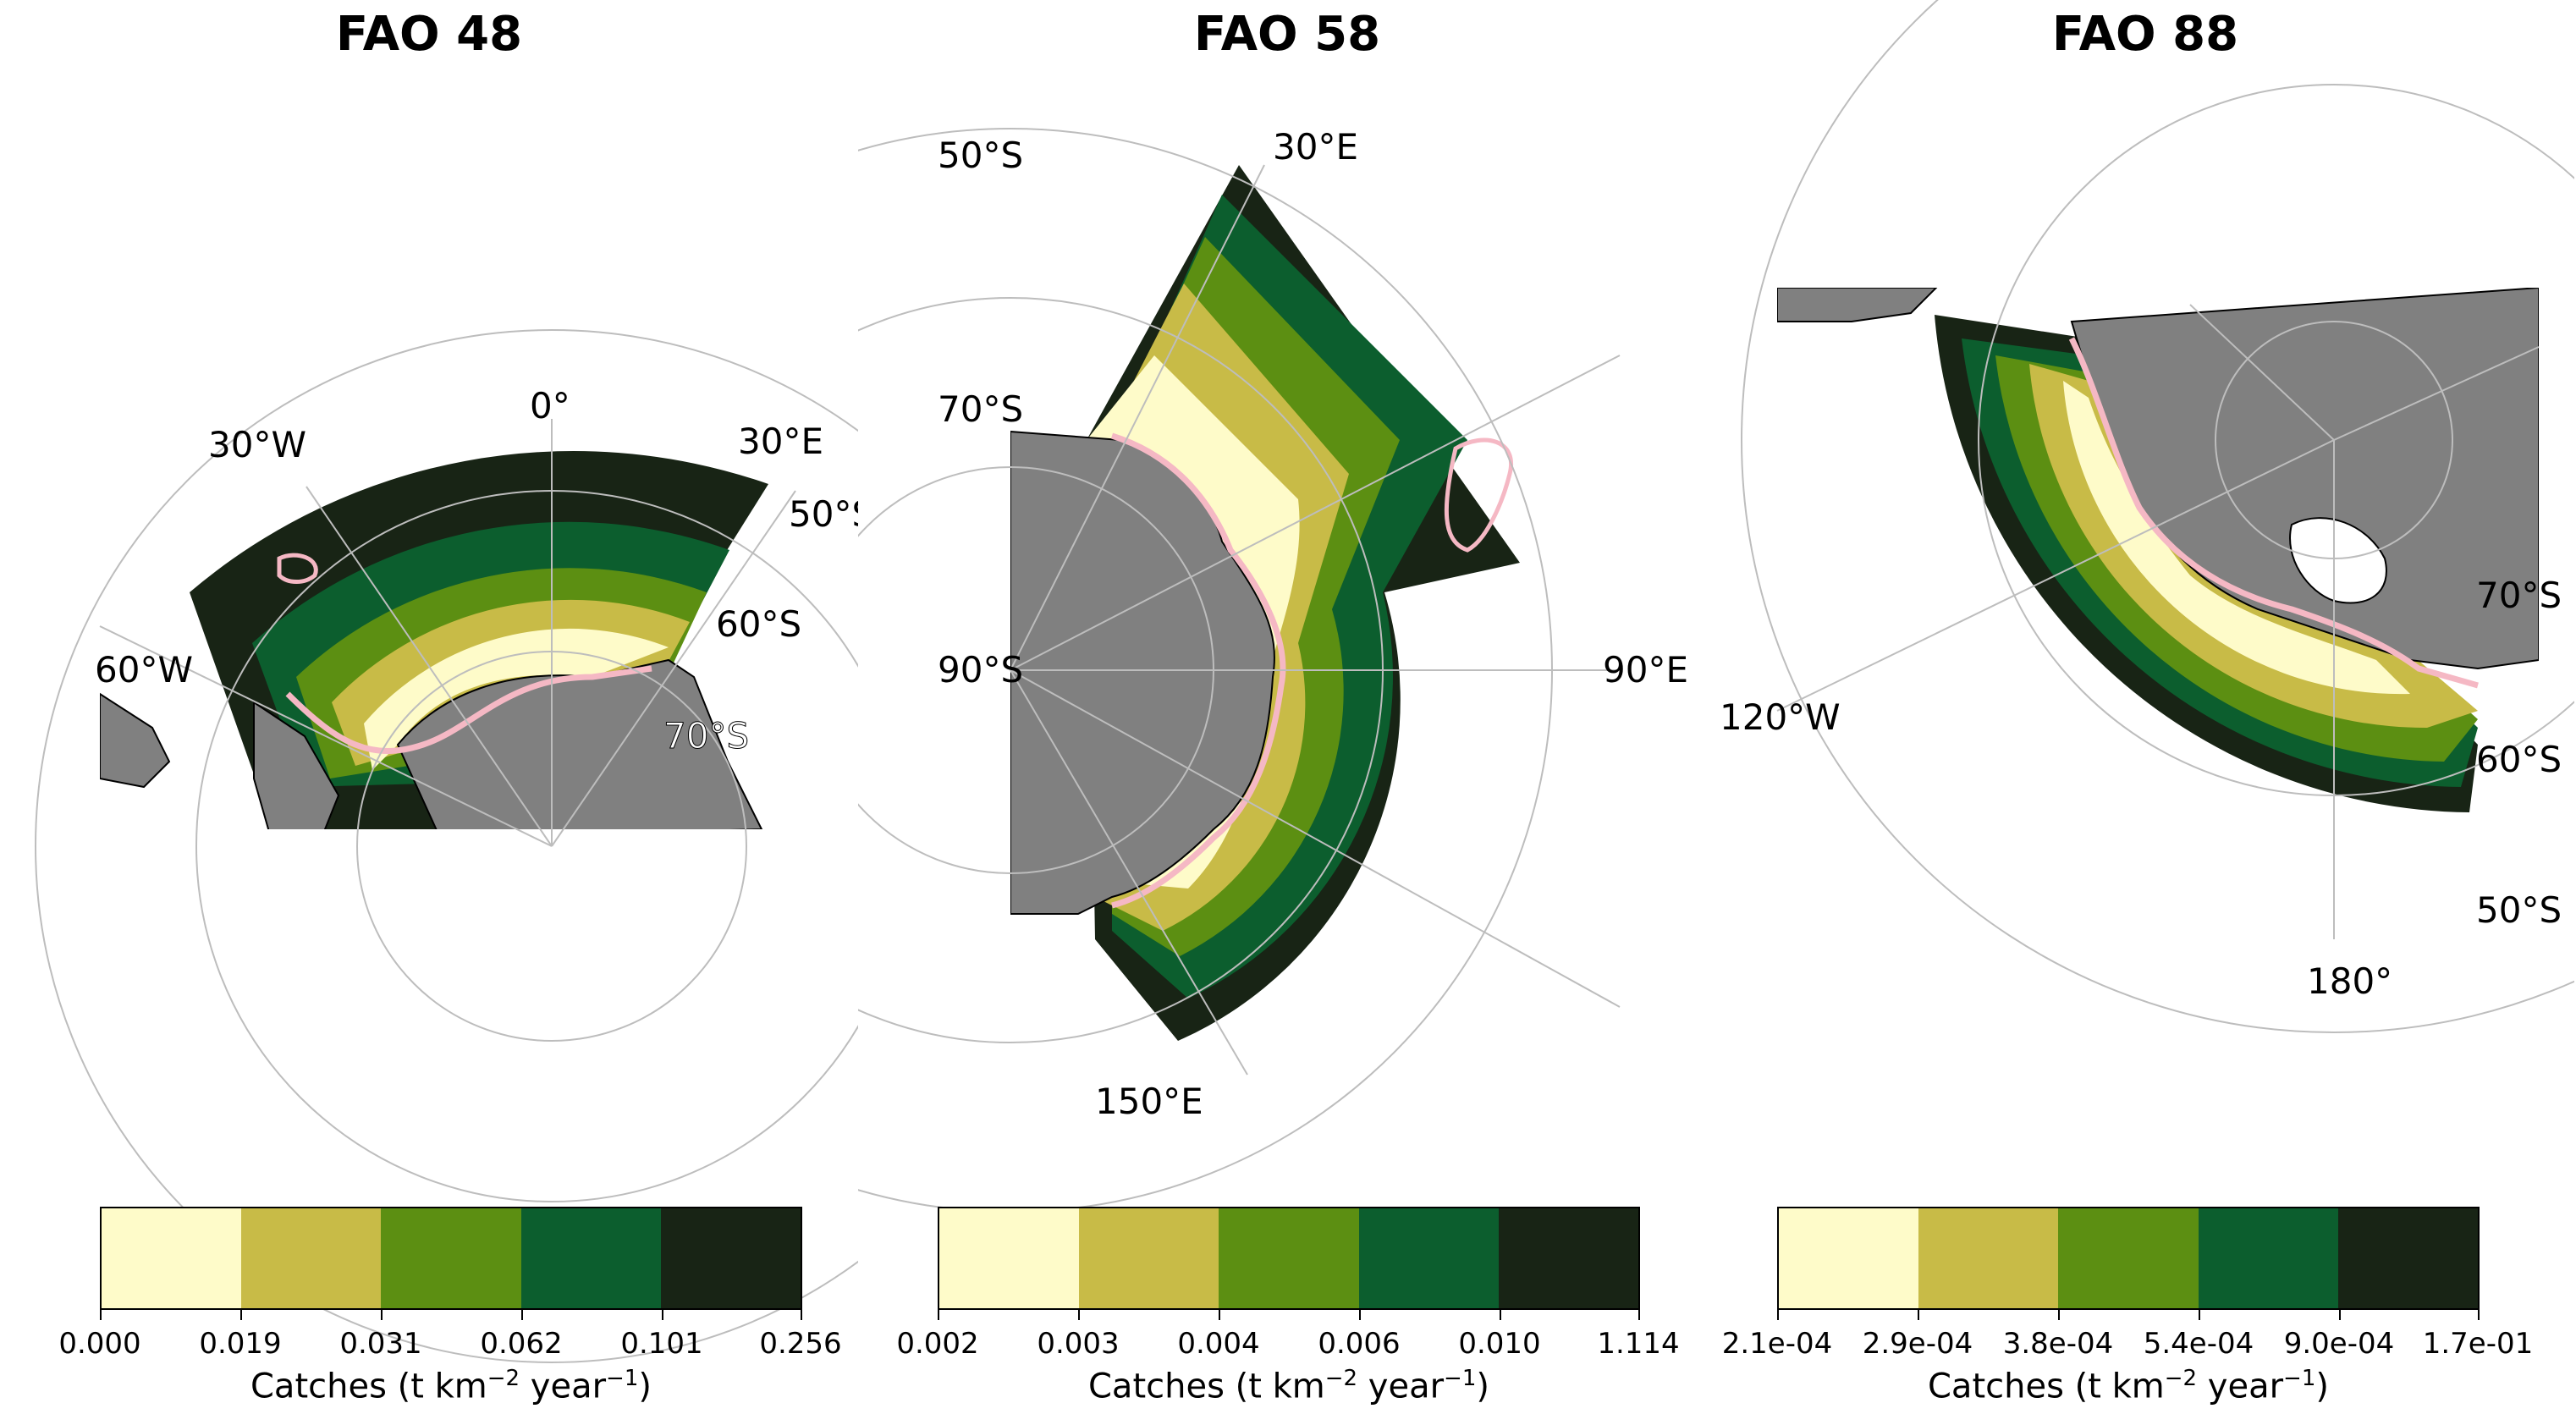 This screenshot has width=2576, height=1425. Describe the element at coordinates (380, 1344) in the screenshot. I see `tick-label: 0.031` at that location.